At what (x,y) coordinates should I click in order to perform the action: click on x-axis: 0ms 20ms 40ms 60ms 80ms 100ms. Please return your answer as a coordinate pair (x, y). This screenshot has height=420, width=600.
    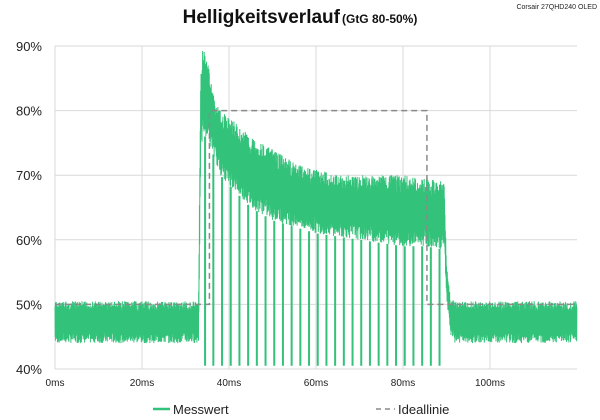
    Looking at the image, I should click on (275, 383).